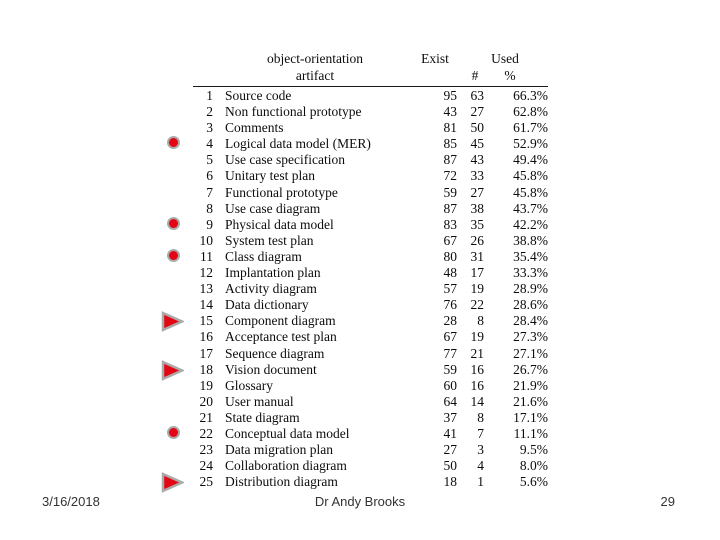 The image size is (720, 540). I want to click on row-number: 16, so click(206, 337).